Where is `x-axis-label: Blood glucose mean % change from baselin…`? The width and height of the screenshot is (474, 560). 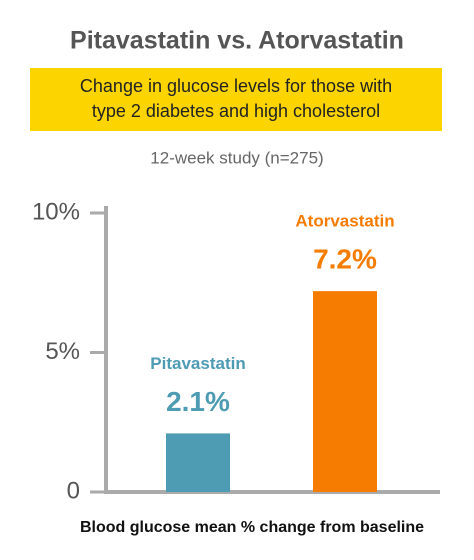 x-axis-label: Blood glucose mean % change from baselin… is located at coordinates (252, 527).